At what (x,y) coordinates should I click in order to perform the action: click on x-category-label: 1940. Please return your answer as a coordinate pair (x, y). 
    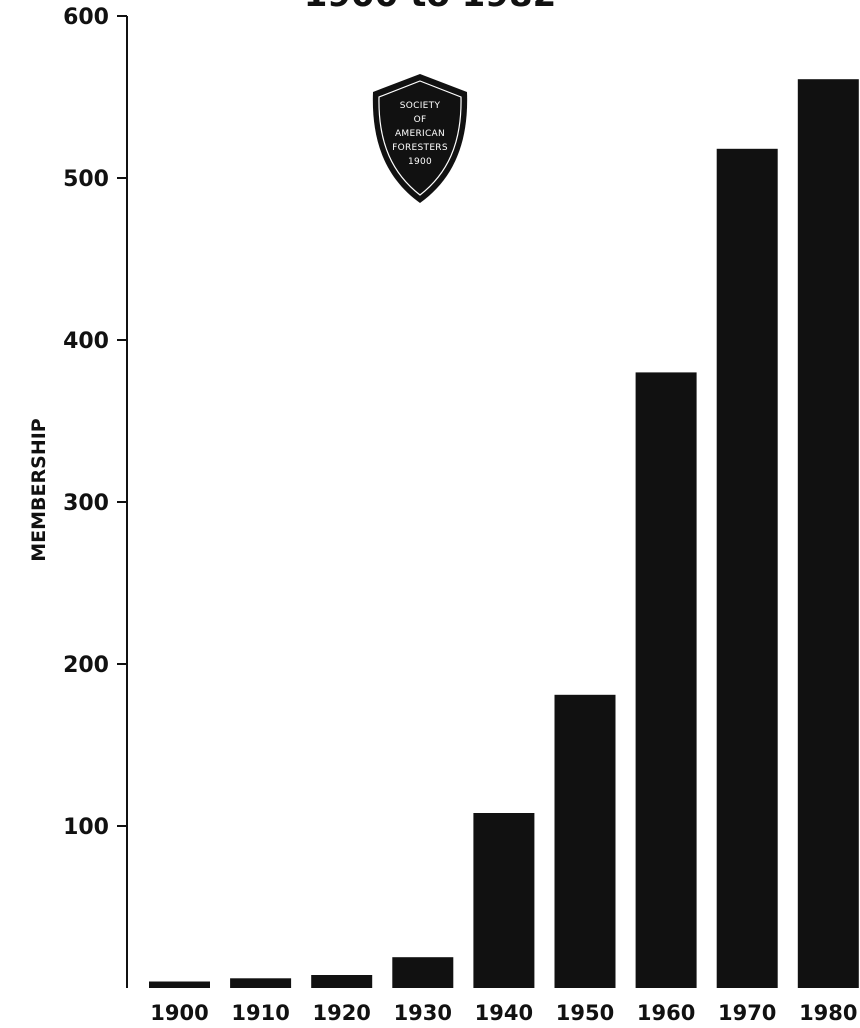
    Looking at the image, I should click on (504, 1013).